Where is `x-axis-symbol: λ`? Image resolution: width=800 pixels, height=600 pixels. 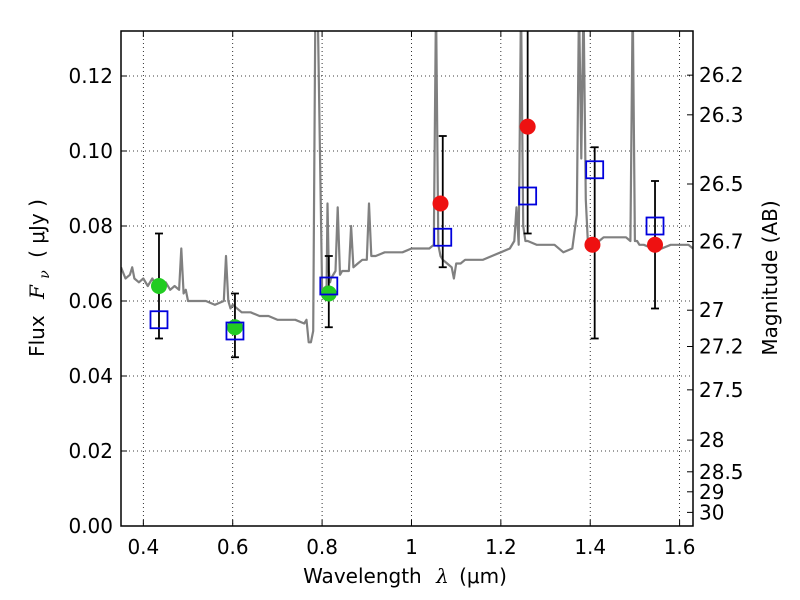 x-axis-symbol: λ is located at coordinates (442, 576).